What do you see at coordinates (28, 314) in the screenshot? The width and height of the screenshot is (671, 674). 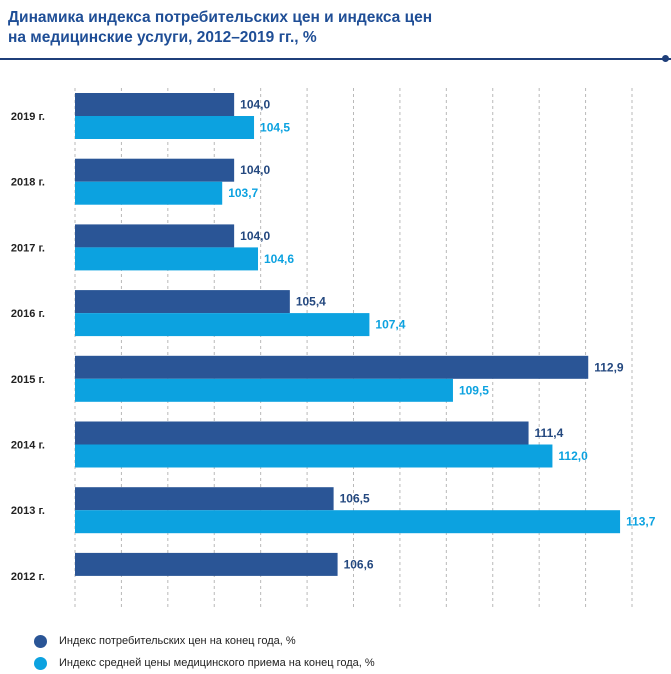 I see `category-label: 2016 г.` at bounding box center [28, 314].